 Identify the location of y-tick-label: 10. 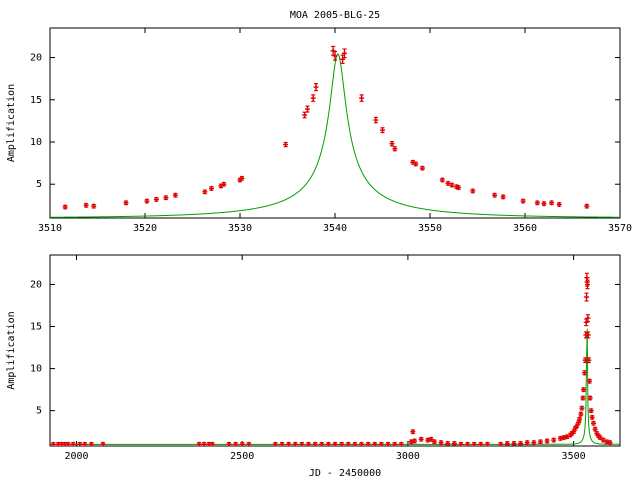
(36, 369).